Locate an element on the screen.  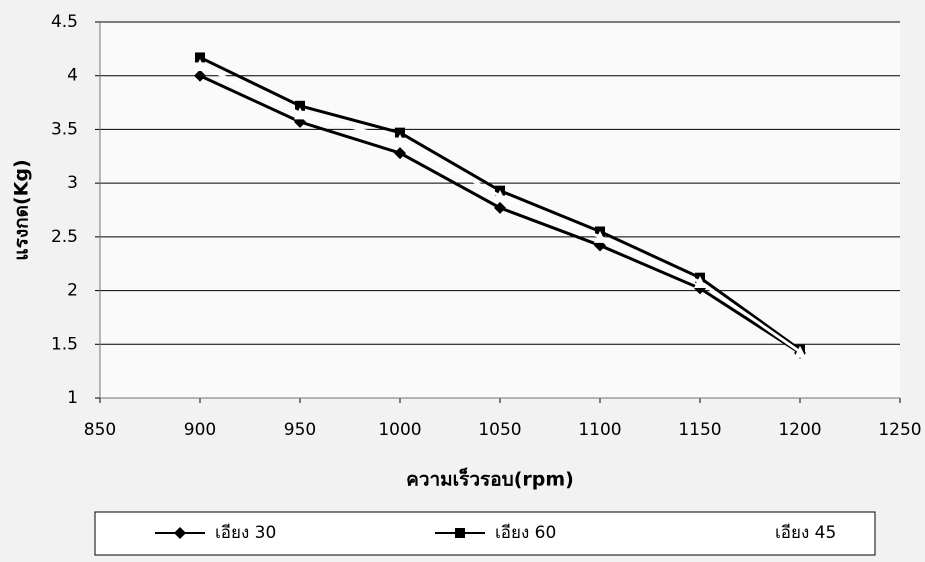
y-tick-label: 1.5 is located at coordinates (64, 344).